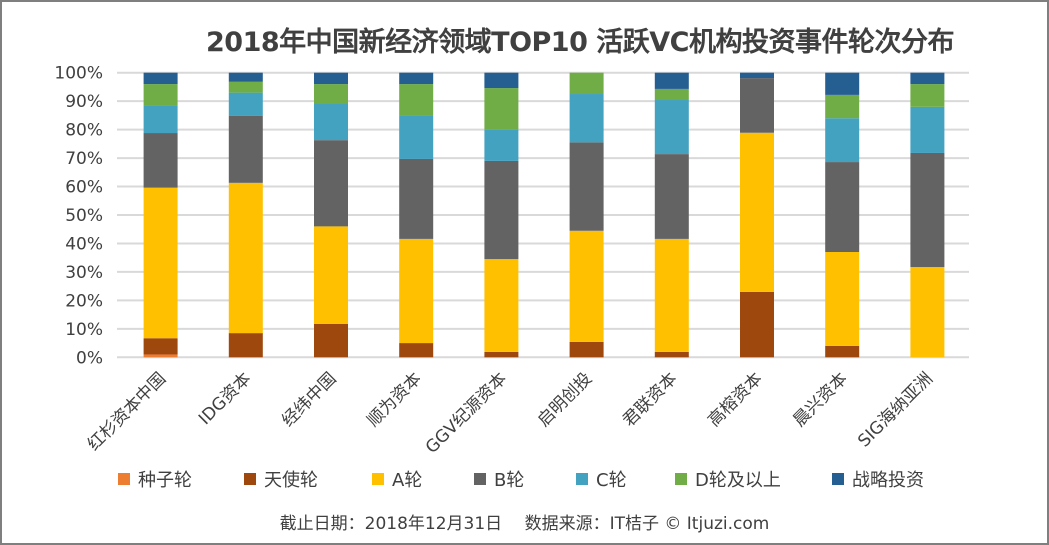  I want to click on y-tick-label: 90%, so click(84, 102).